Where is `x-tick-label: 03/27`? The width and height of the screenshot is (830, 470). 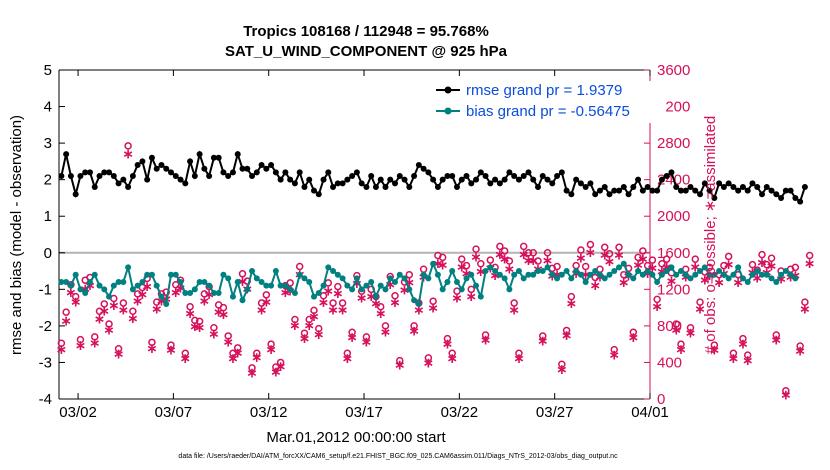 x-tick-label: 03/27 is located at coordinates (555, 412).